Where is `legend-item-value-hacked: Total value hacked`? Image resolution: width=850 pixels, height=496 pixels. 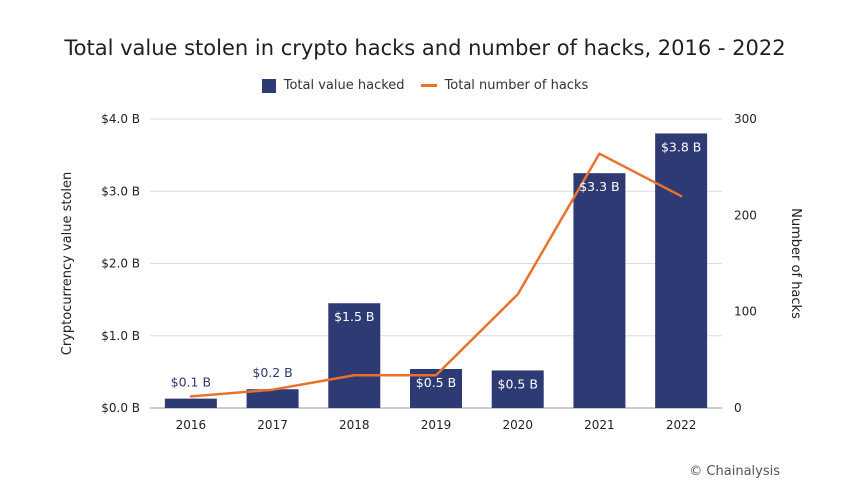
legend-item-value-hacked: Total value hacked is located at coordinates (333, 85).